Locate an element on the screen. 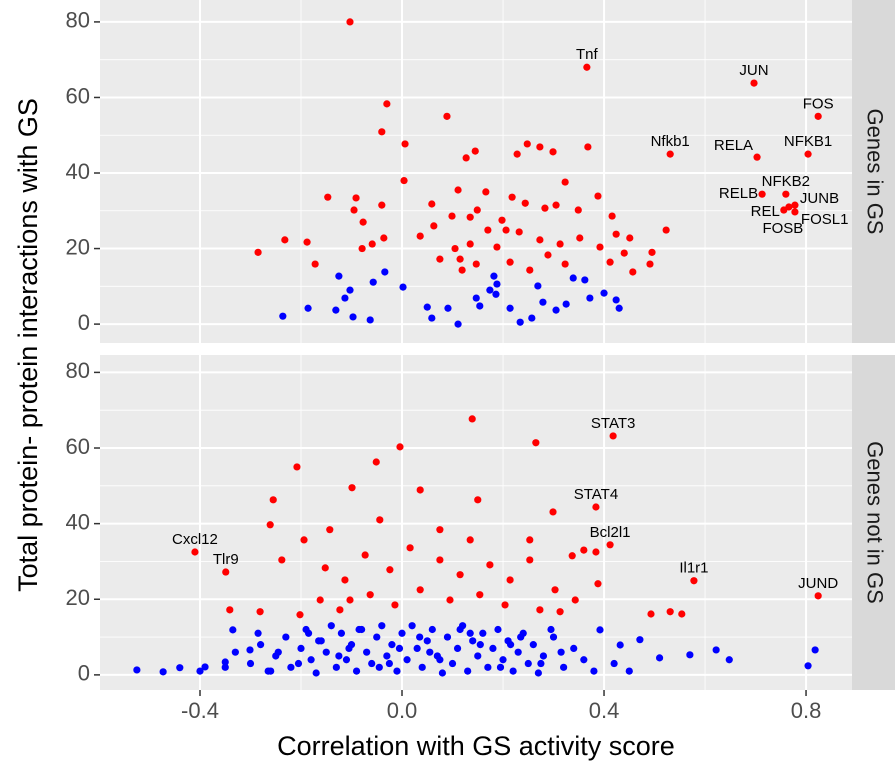 Image resolution: width=895 pixels, height=767 pixels. point-label: Tnf is located at coordinates (587, 54).